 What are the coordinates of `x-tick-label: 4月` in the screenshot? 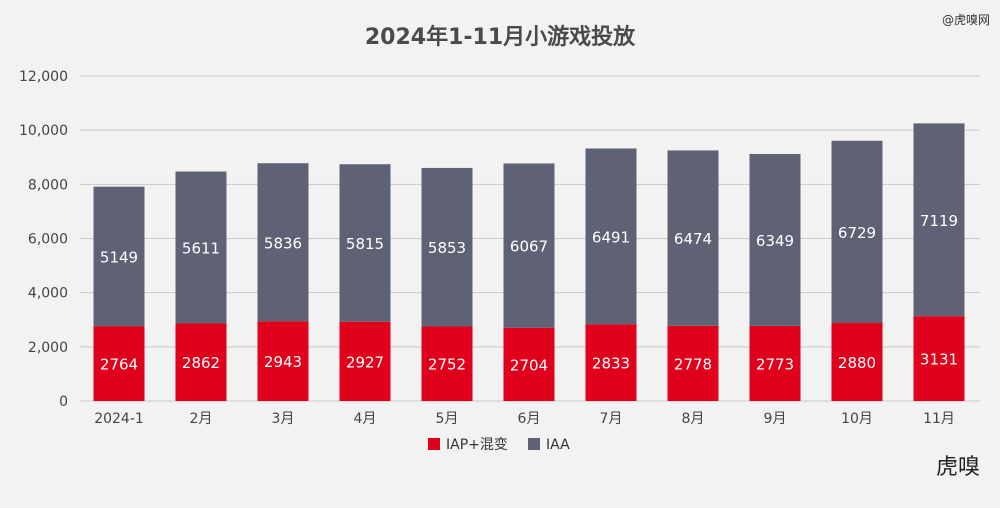 It's located at (365, 419).